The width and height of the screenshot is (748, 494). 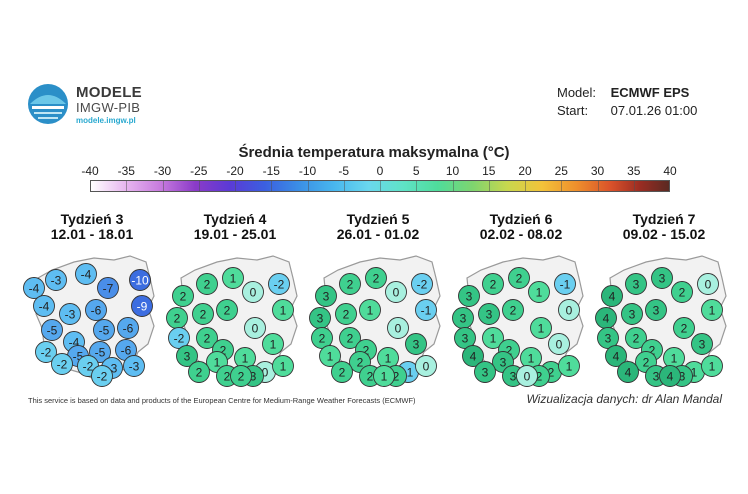 What do you see at coordinates (473, 356) in the screenshot?
I see `station-marker: 4` at bounding box center [473, 356].